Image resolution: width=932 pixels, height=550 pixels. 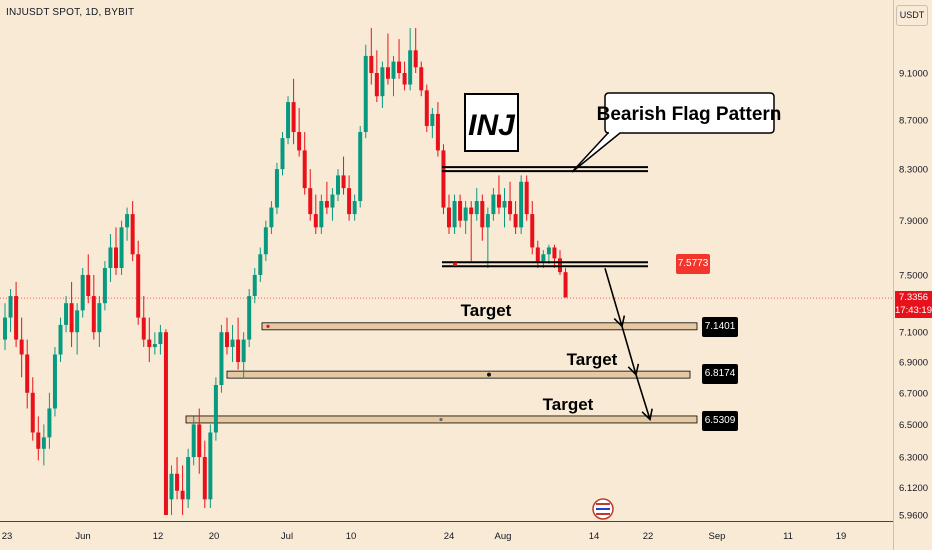 What do you see at coordinates (913, 516) in the screenshot?
I see `price-tick-label: 5.9600` at bounding box center [913, 516].